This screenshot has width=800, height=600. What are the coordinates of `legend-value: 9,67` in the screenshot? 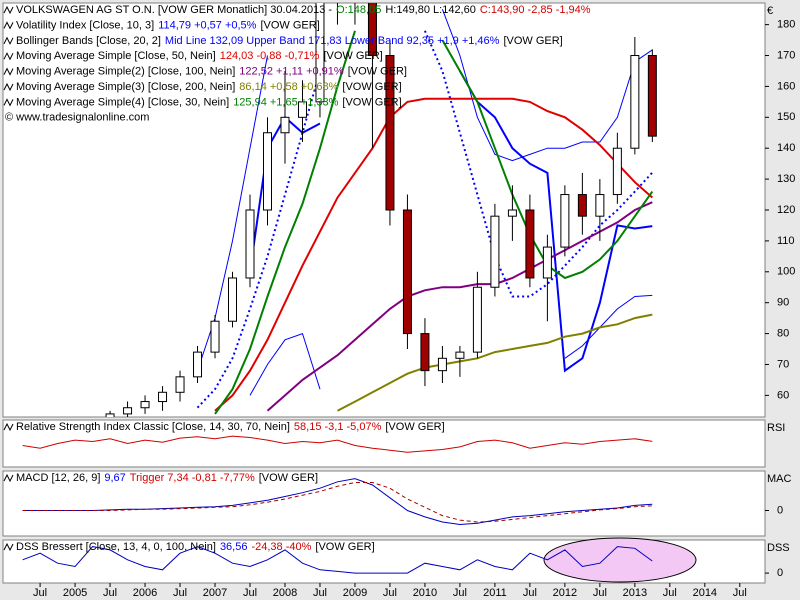 It's located at (114, 478).